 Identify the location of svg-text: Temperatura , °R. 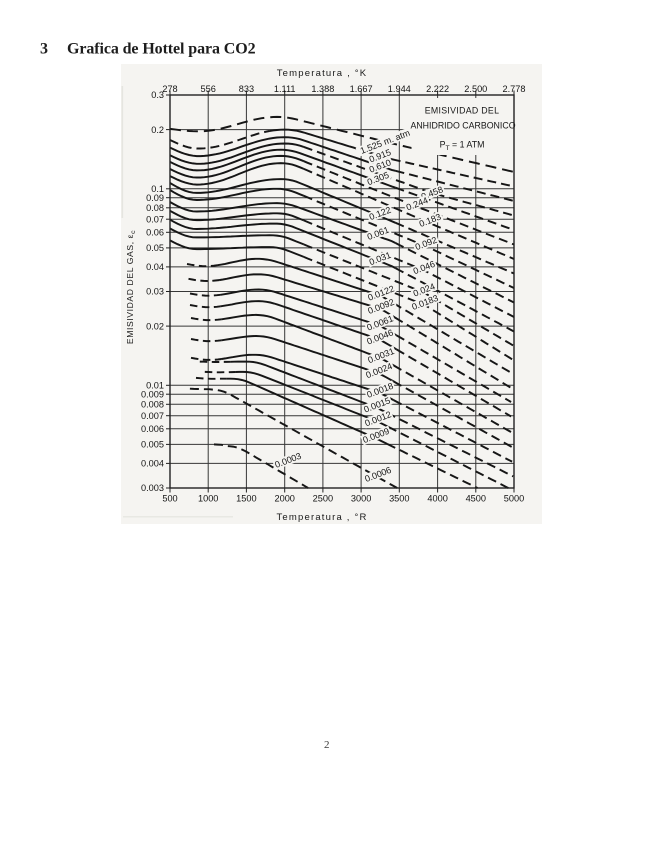
(321, 517).